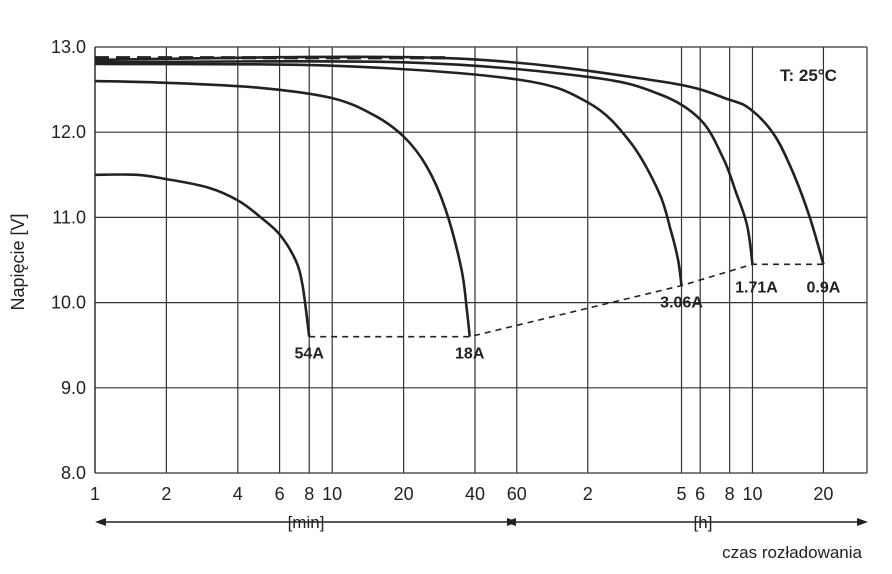 This screenshot has width=892, height=574. Describe the element at coordinates (69, 217) in the screenshot. I see `y-tick-label: 11.0` at that location.